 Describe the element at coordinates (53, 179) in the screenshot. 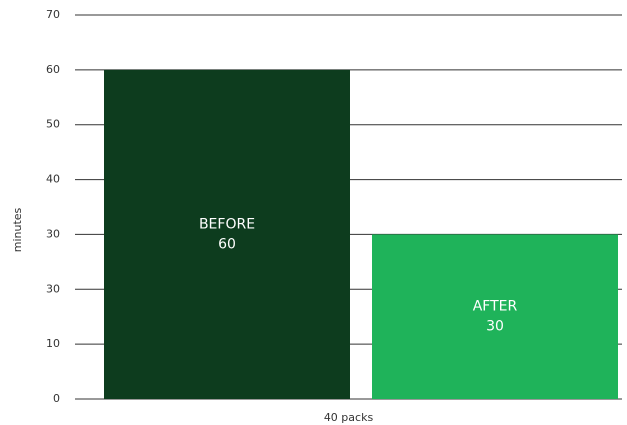

I see `y-tick-label: 40` at that location.